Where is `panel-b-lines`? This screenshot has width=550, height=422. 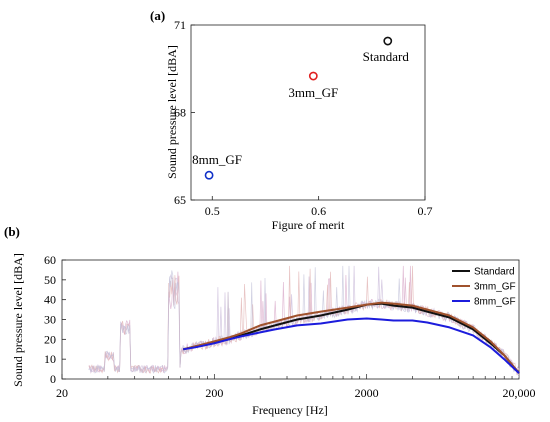
panel-b-lines is located at coordinates (351, 337).